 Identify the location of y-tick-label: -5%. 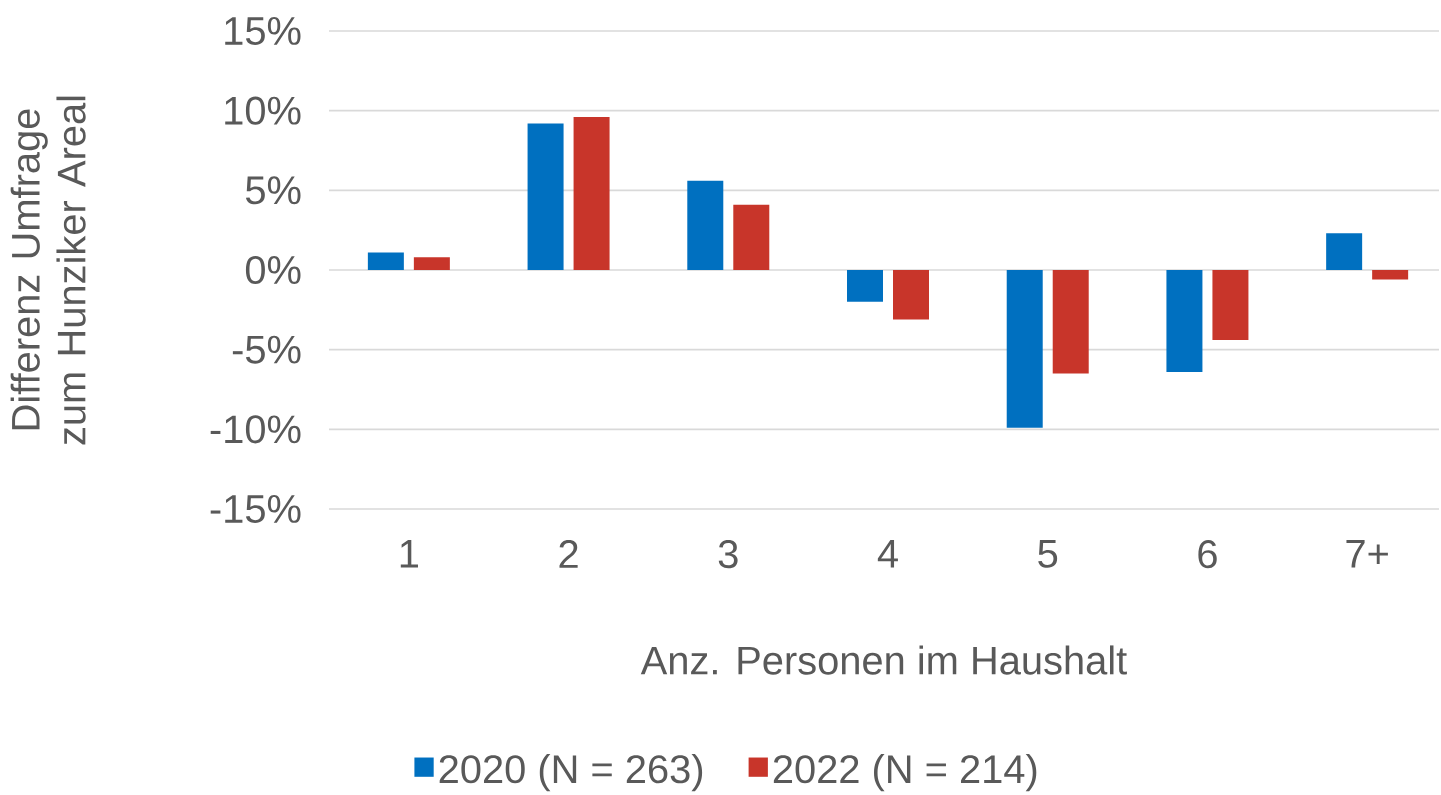
(266, 349).